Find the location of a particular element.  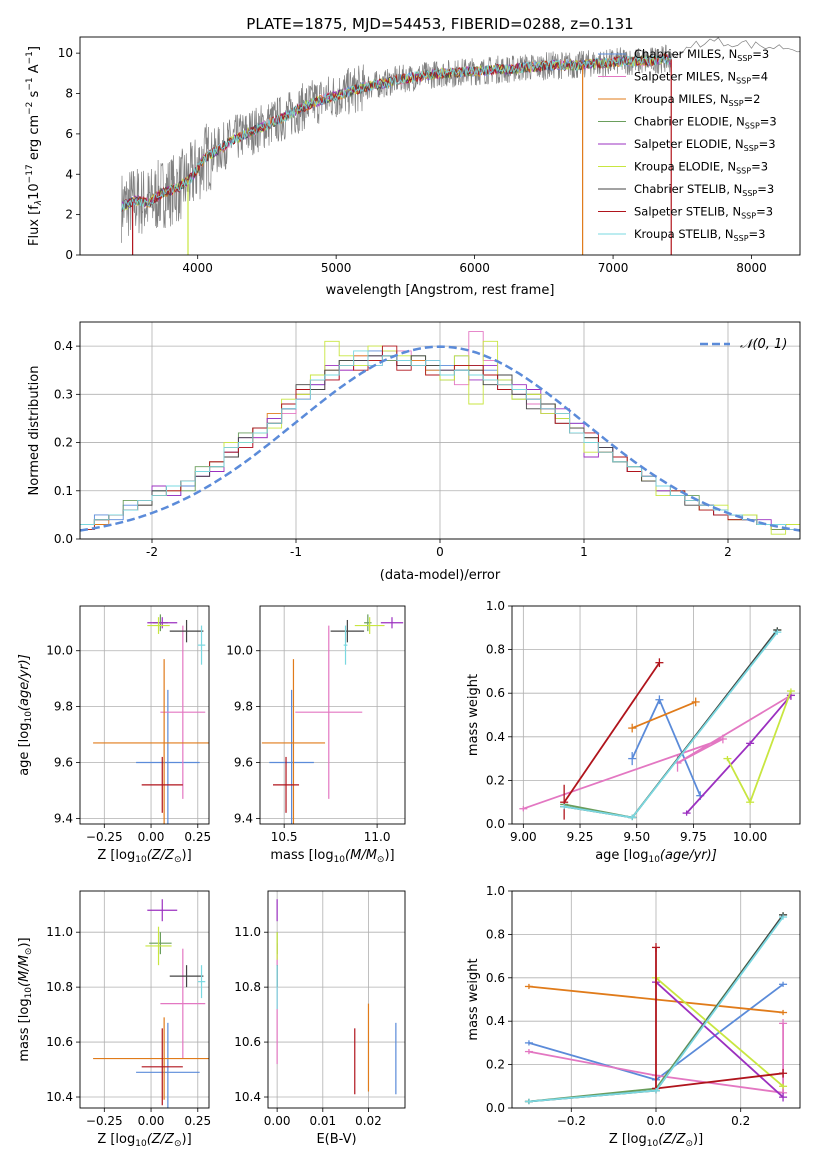

y-tick-label: 6 is located at coordinates (69, 134).